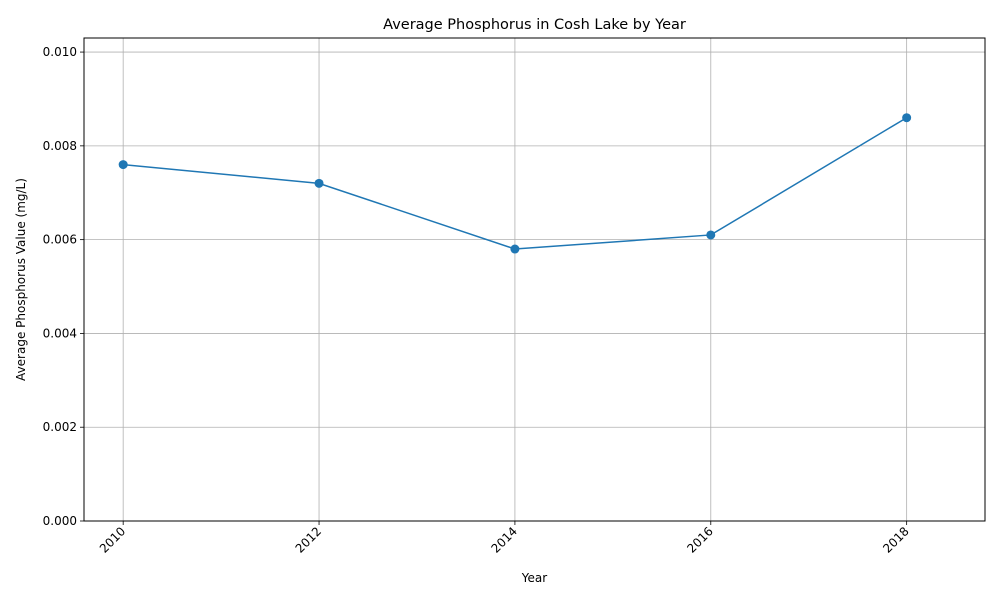 The width and height of the screenshot is (1000, 600). Describe the element at coordinates (60, 333) in the screenshot. I see `y-tick-label: 0.004` at that location.